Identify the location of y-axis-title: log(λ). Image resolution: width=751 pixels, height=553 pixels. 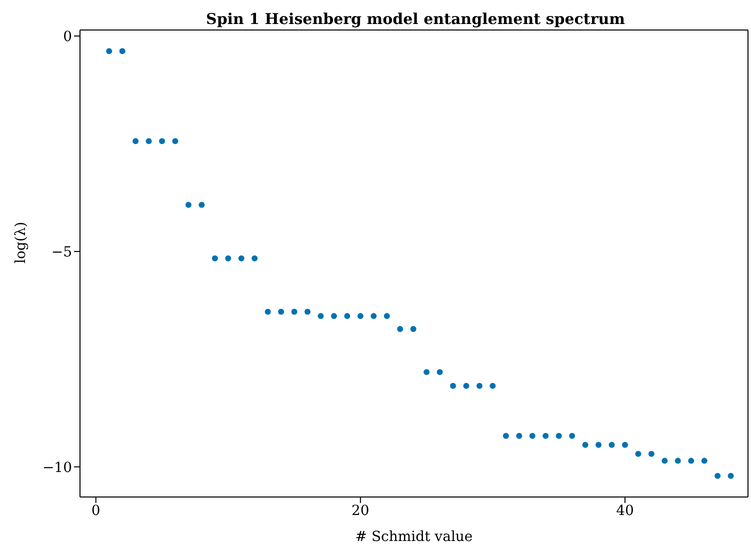
(20, 243).